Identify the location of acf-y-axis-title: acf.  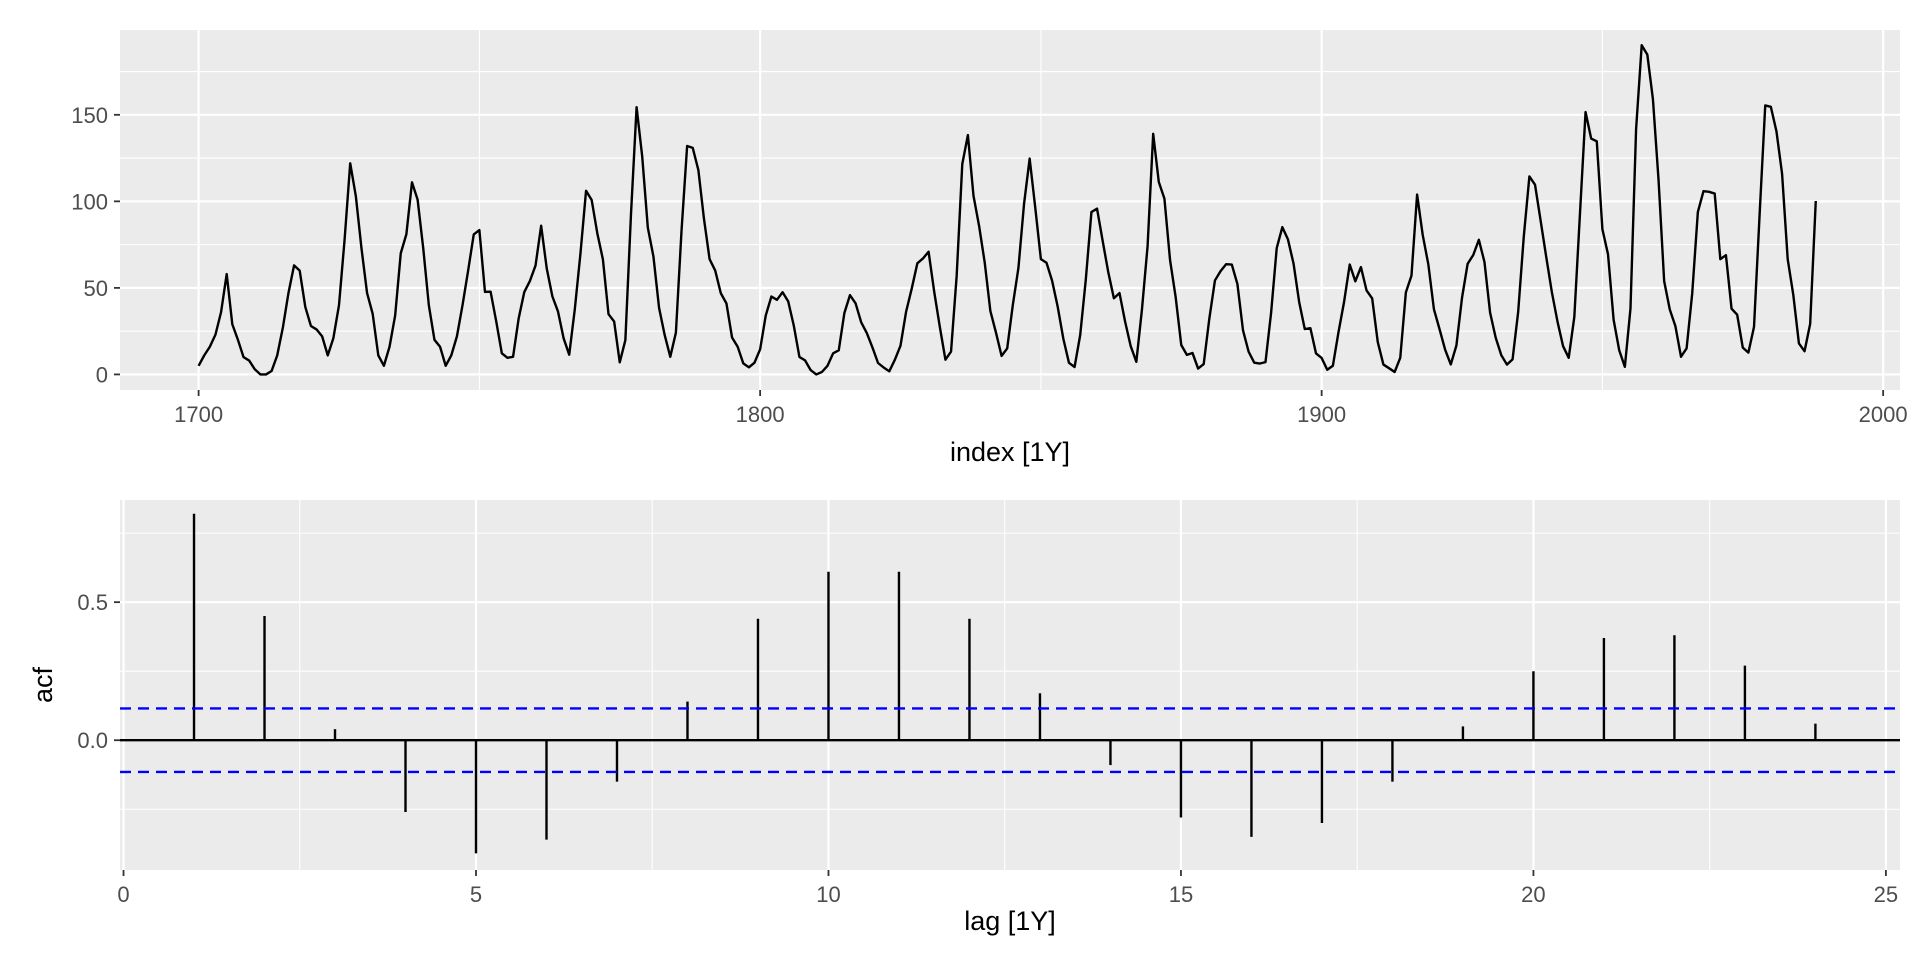
(43, 684).